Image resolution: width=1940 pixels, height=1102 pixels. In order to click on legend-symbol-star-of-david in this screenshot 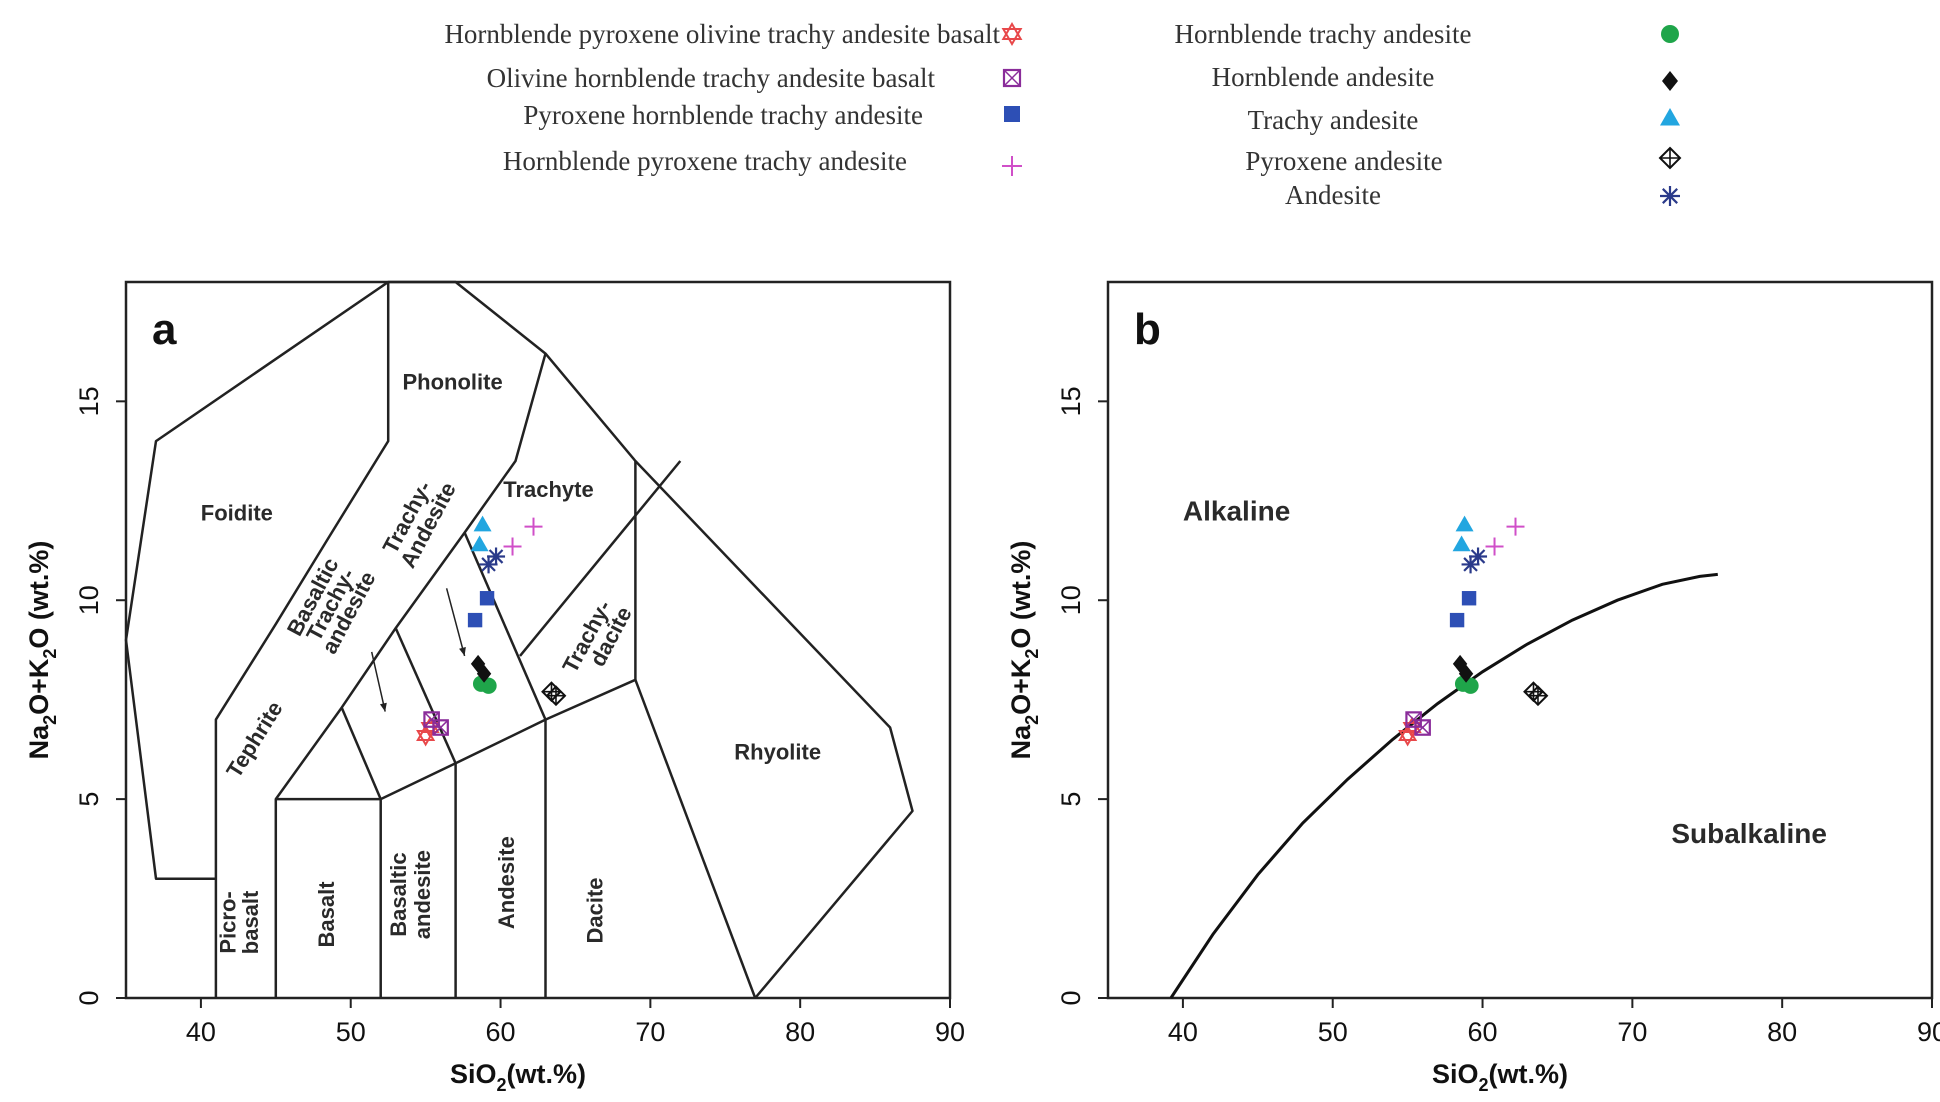, I will do `click(1012, 34)`.